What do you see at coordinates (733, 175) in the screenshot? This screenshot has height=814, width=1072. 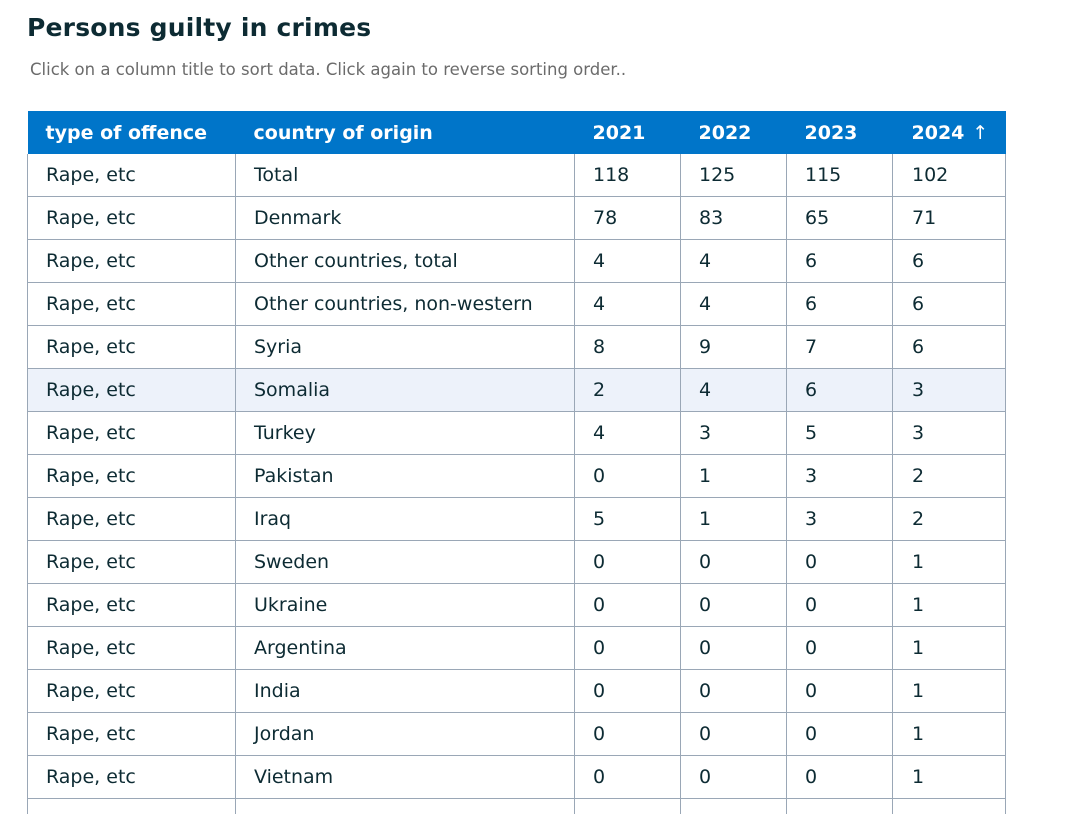 I see `cell-2022: 125` at bounding box center [733, 175].